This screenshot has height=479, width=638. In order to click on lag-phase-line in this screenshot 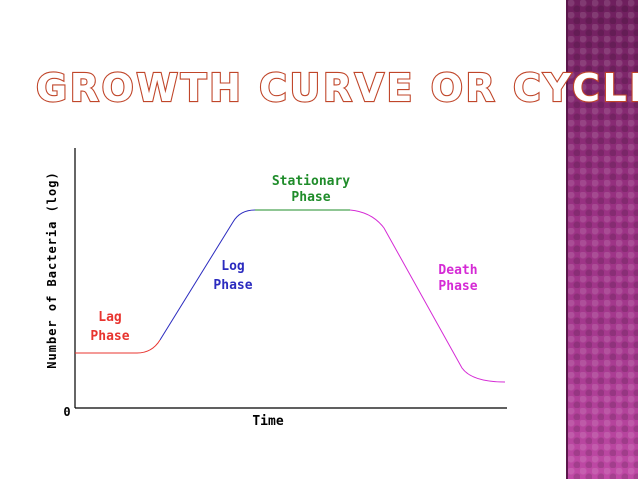, I will do `click(118, 346)`.